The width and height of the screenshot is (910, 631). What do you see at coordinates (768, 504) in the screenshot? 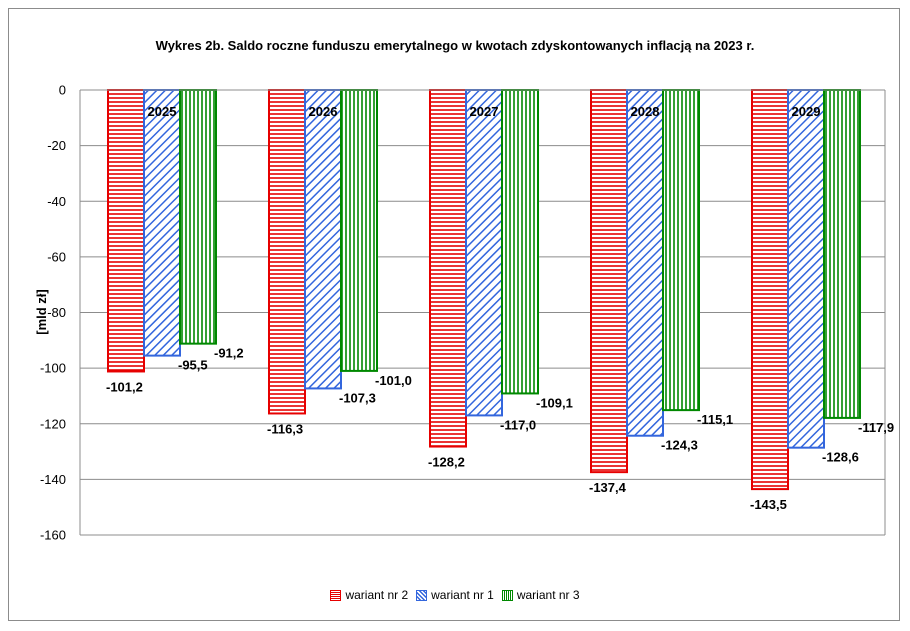
I see `data-label: -143,5` at bounding box center [768, 504].